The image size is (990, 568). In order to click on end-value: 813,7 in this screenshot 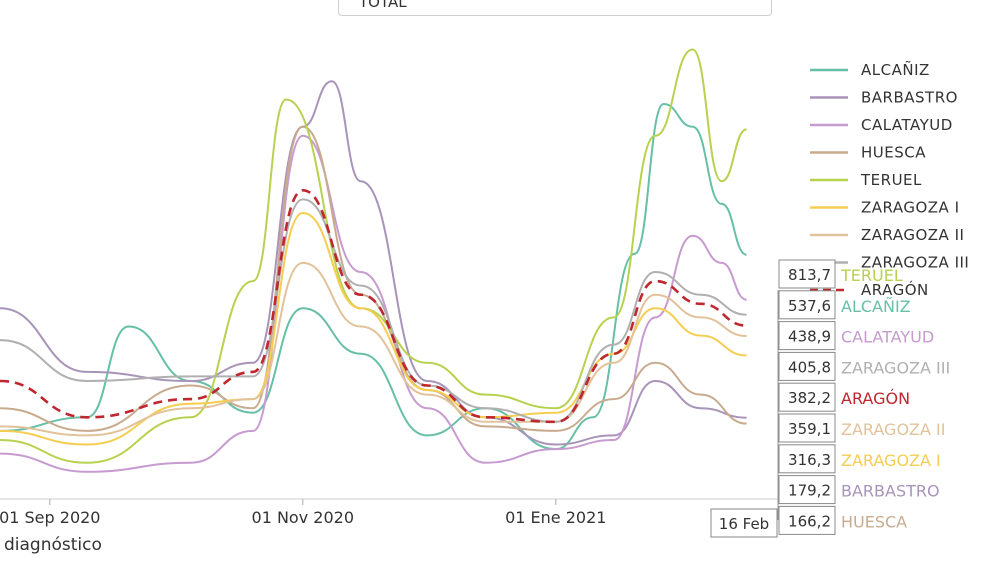, I will do `click(809, 275)`.